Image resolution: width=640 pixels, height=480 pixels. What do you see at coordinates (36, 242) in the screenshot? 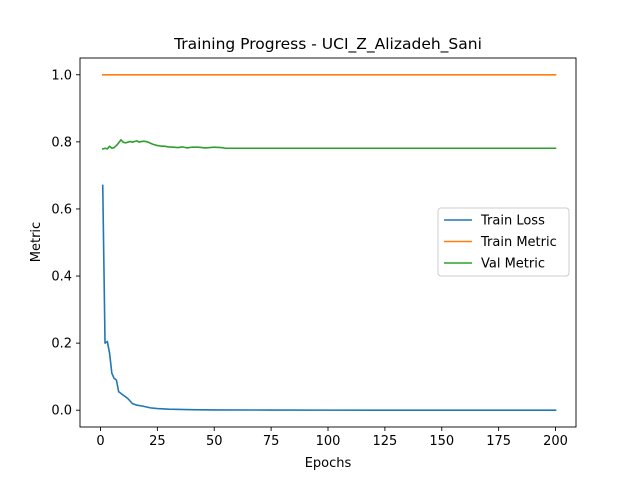
I see `y-axis-label: Metric` at bounding box center [36, 242].